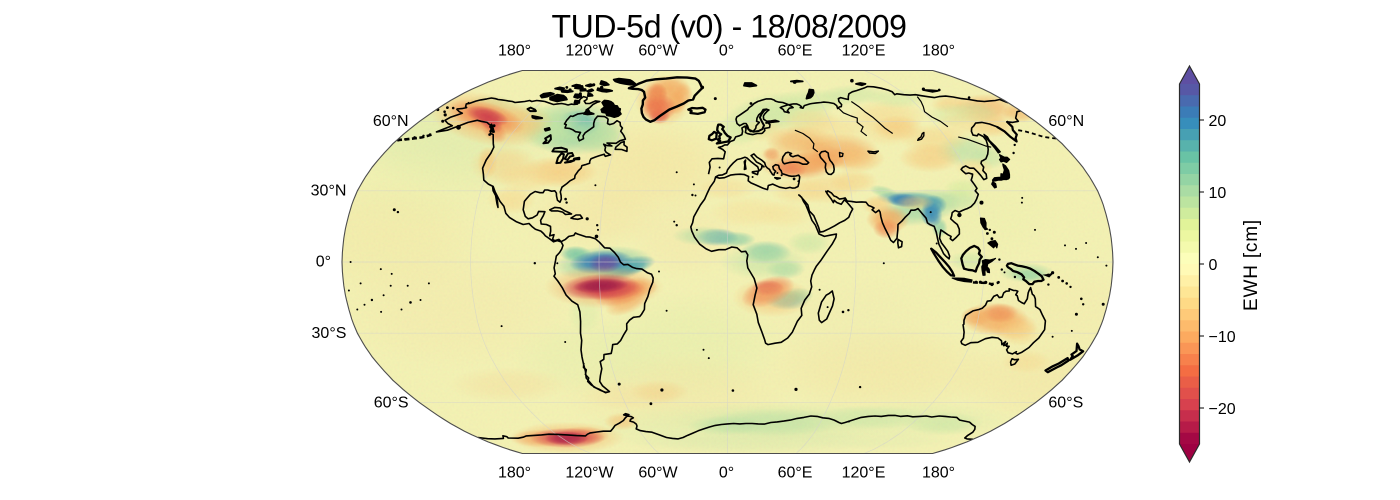  I want to click on svg-text: TUD-5d (v0) - 18/08/2009, so click(728, 27).